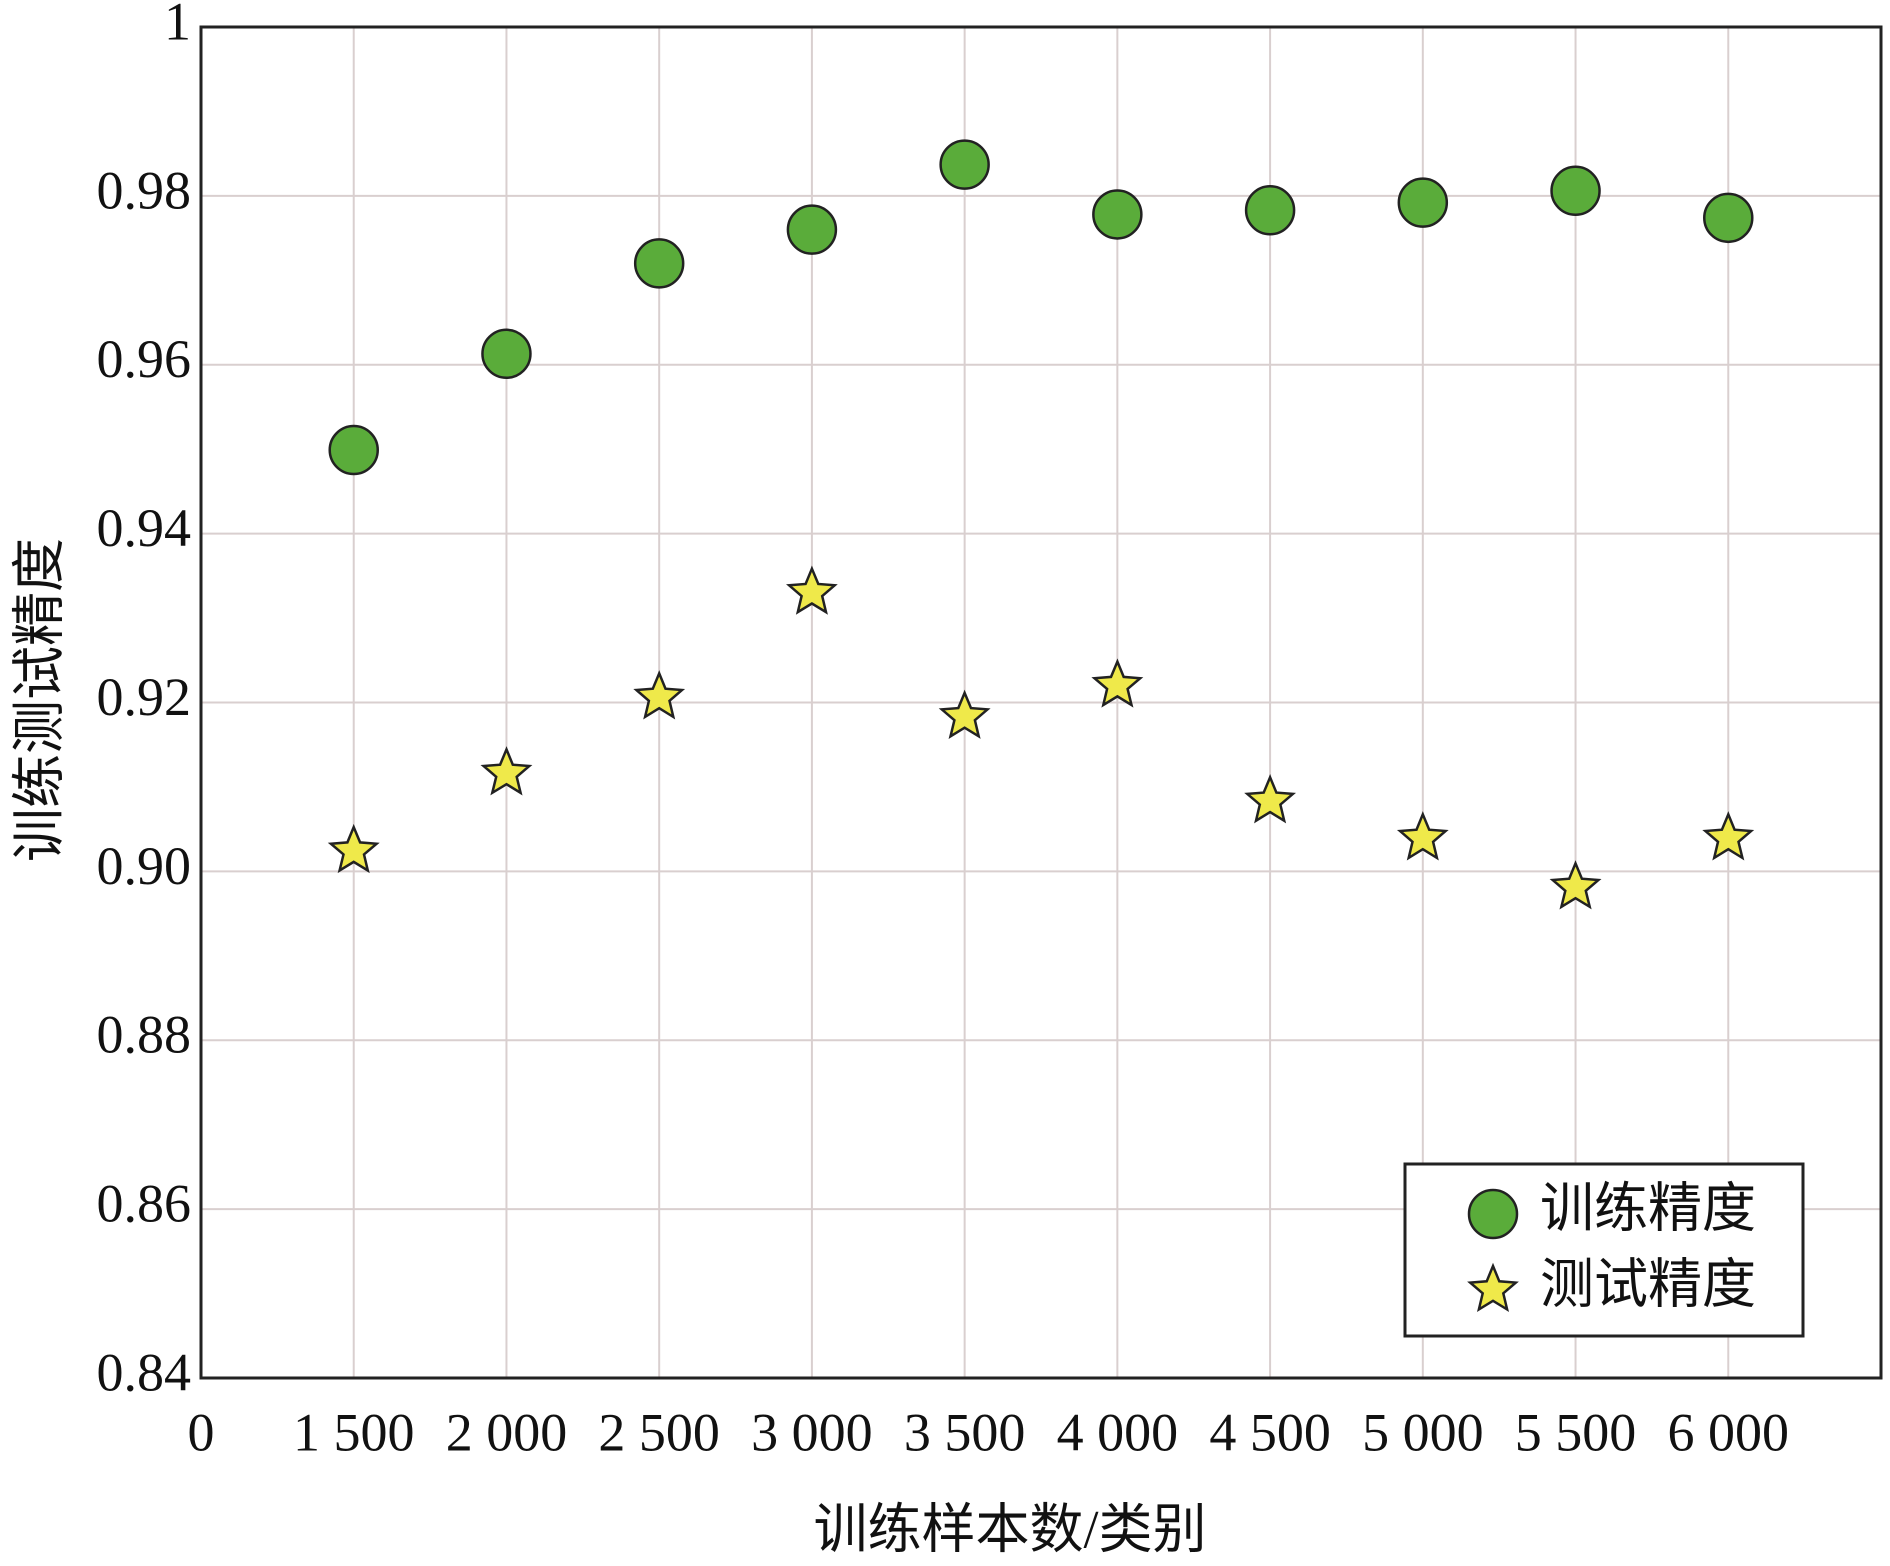  Describe the element at coordinates (39, 700) in the screenshot. I see `y-axis-label: 训练测试精度` at that location.